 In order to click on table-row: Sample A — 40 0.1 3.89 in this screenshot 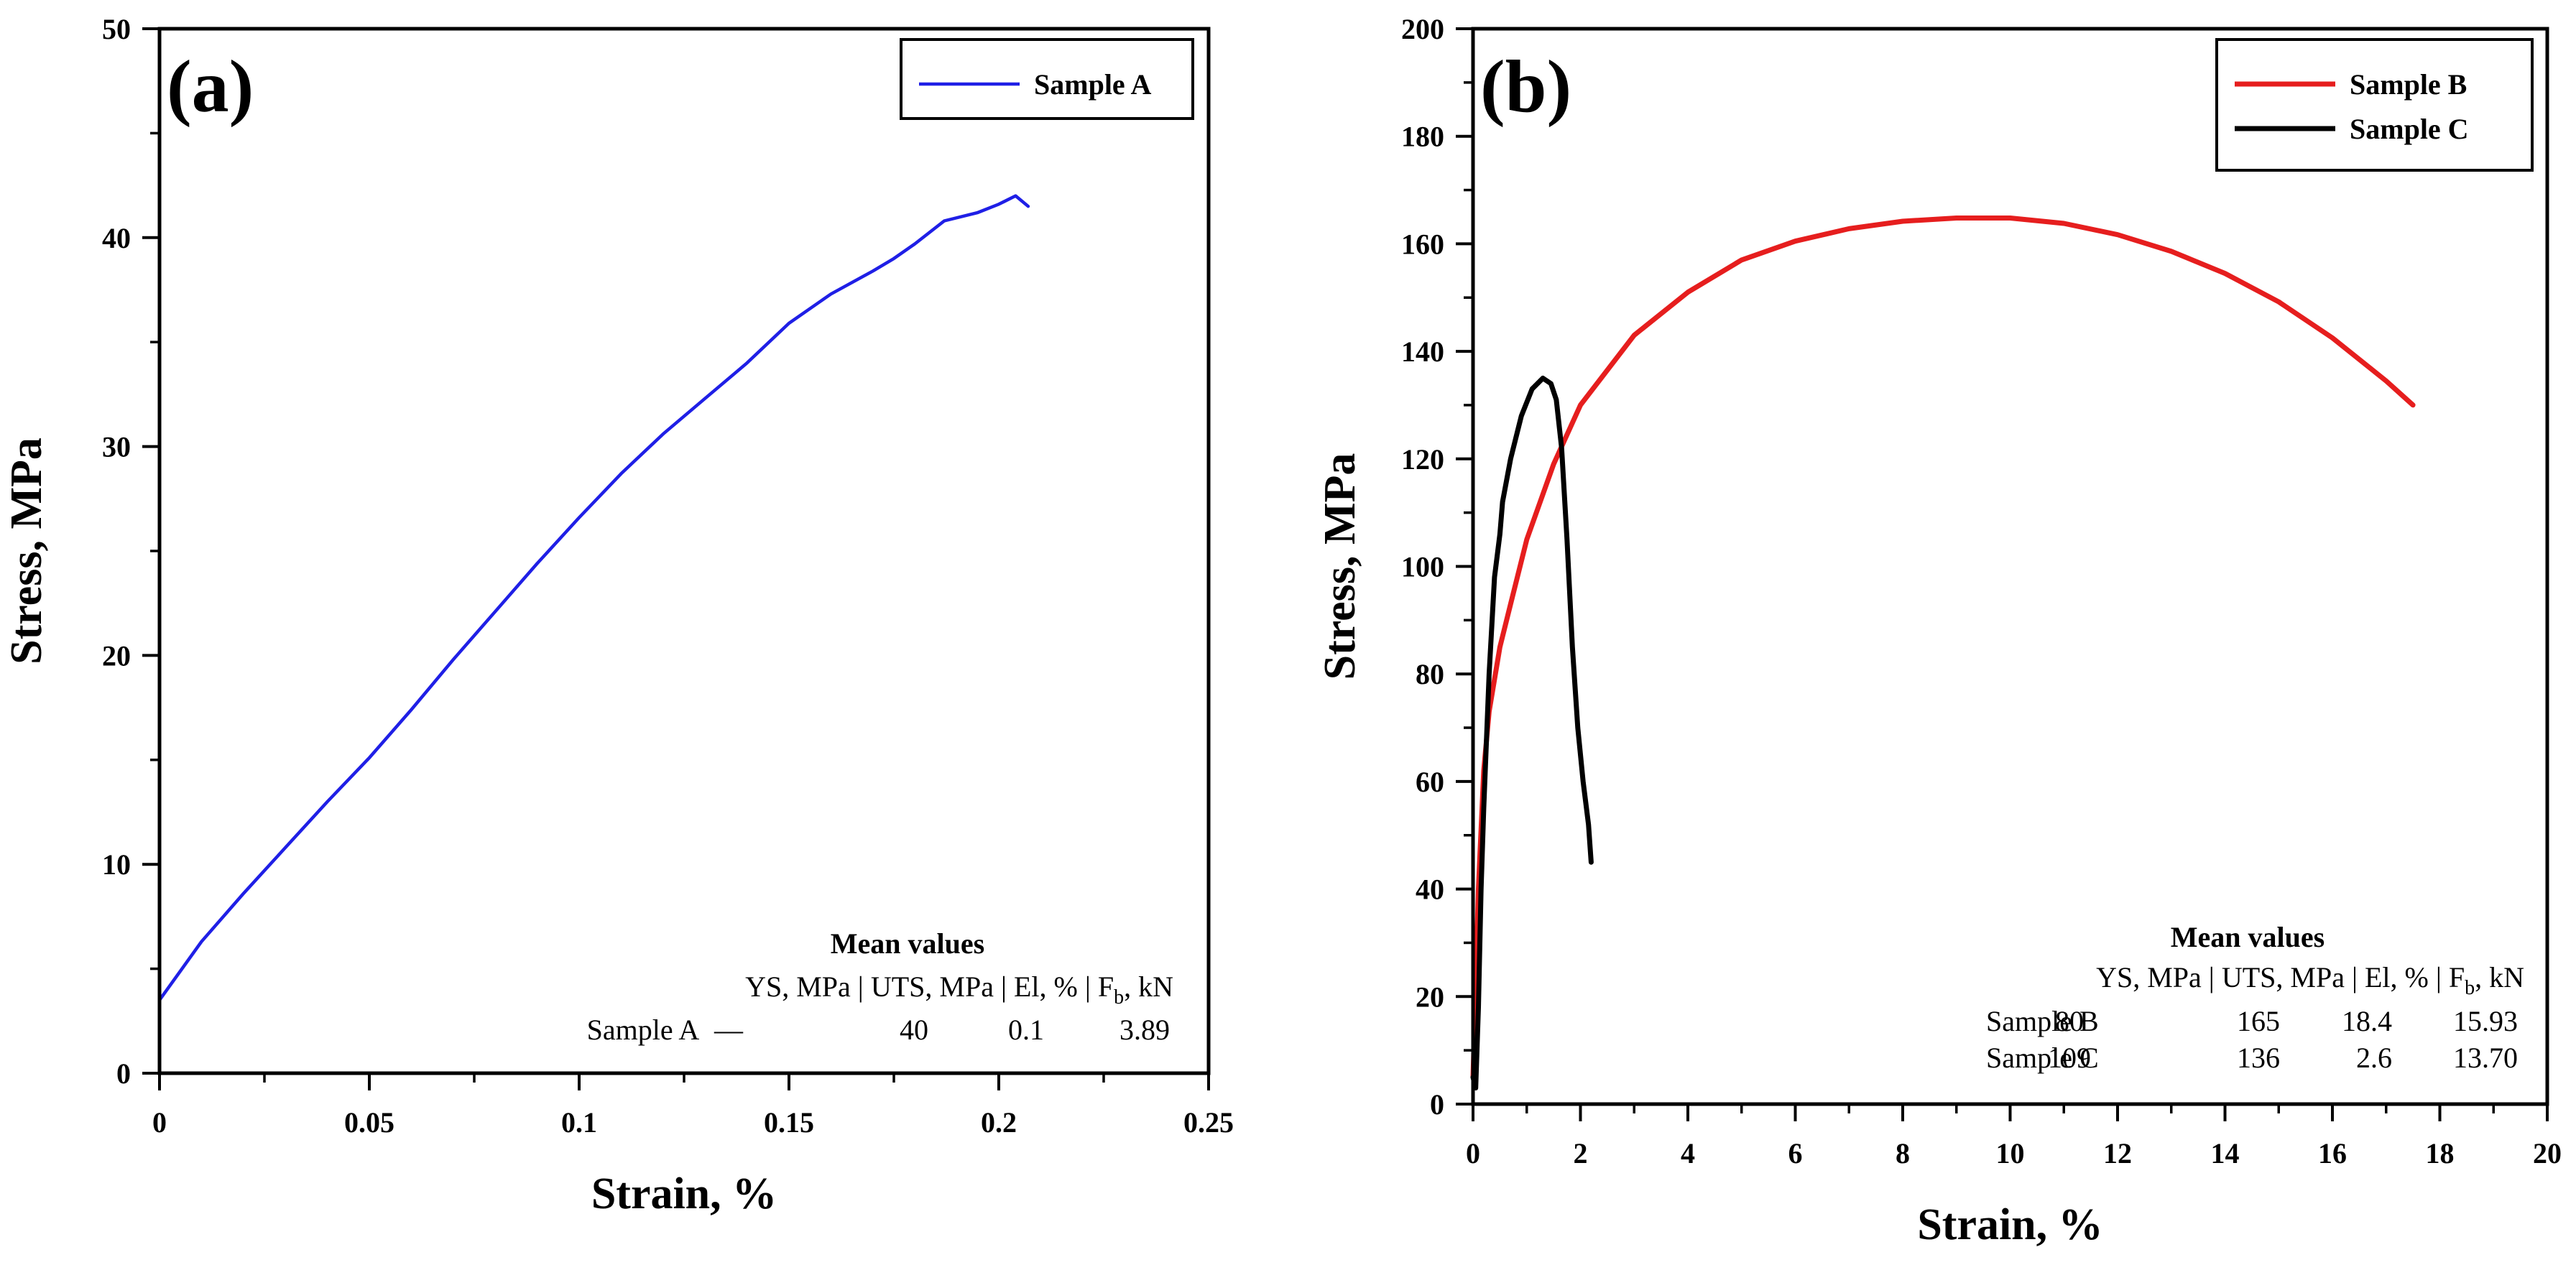, I will do `click(878, 1030)`.